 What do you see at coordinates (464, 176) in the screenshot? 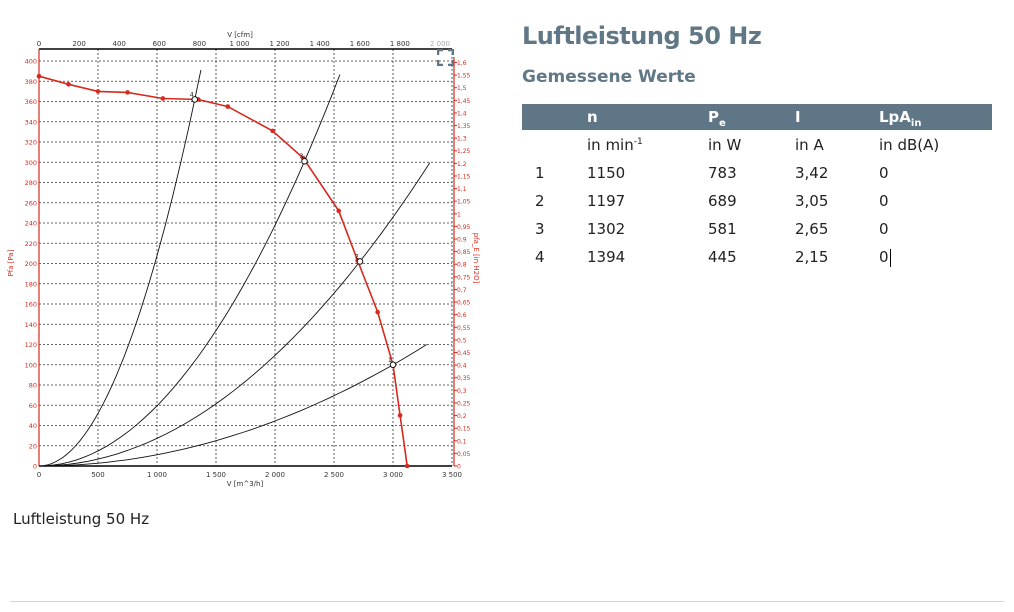
I see `y-right-tick-label: 1,15` at bounding box center [464, 176].